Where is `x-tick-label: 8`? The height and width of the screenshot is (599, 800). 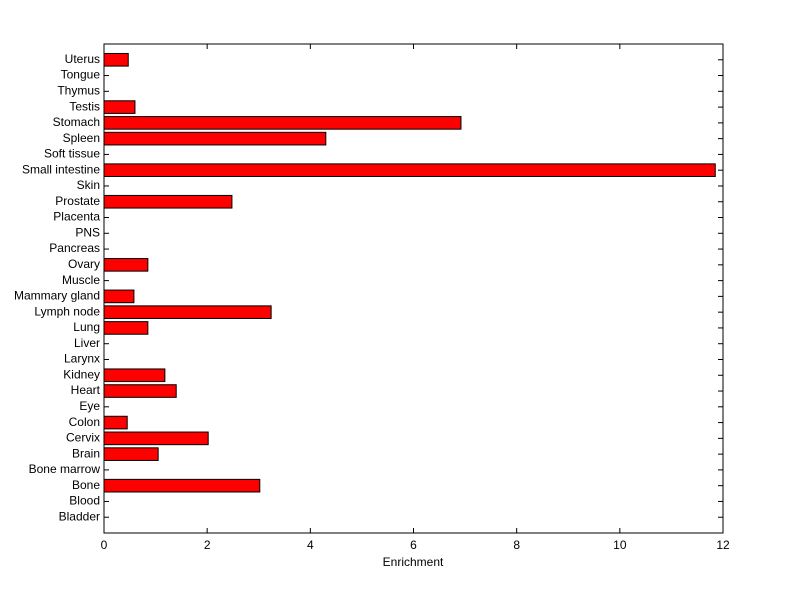 x-tick-label: 8 is located at coordinates (516, 545).